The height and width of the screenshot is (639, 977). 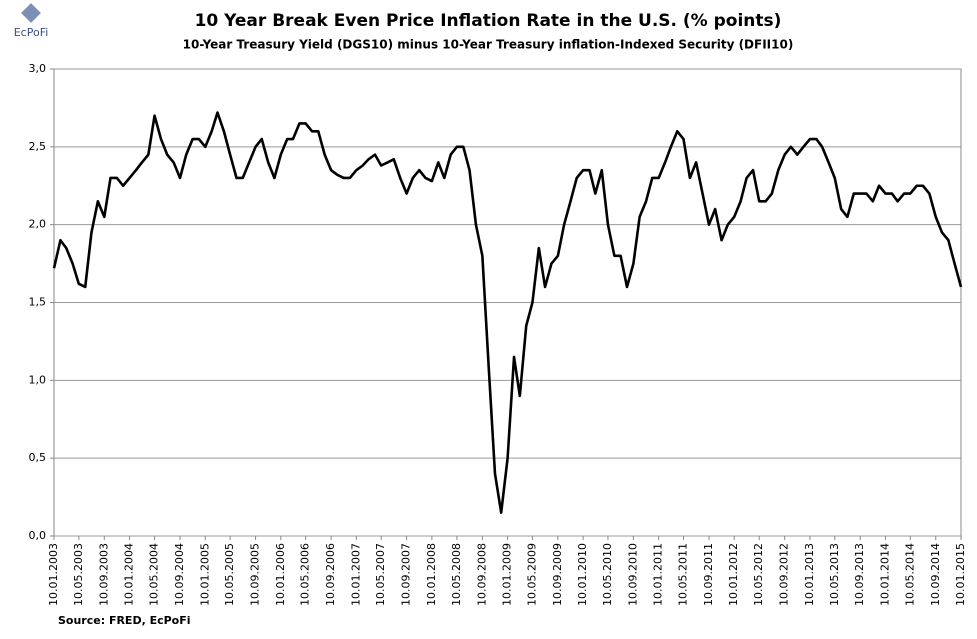 What do you see at coordinates (38, 535) in the screenshot?
I see `y-tick-label: 0,0` at bounding box center [38, 535].